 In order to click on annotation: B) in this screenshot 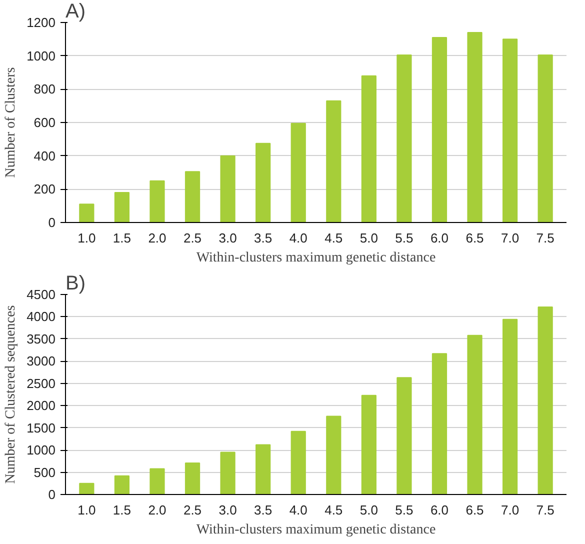, I will do `click(76, 283)`.